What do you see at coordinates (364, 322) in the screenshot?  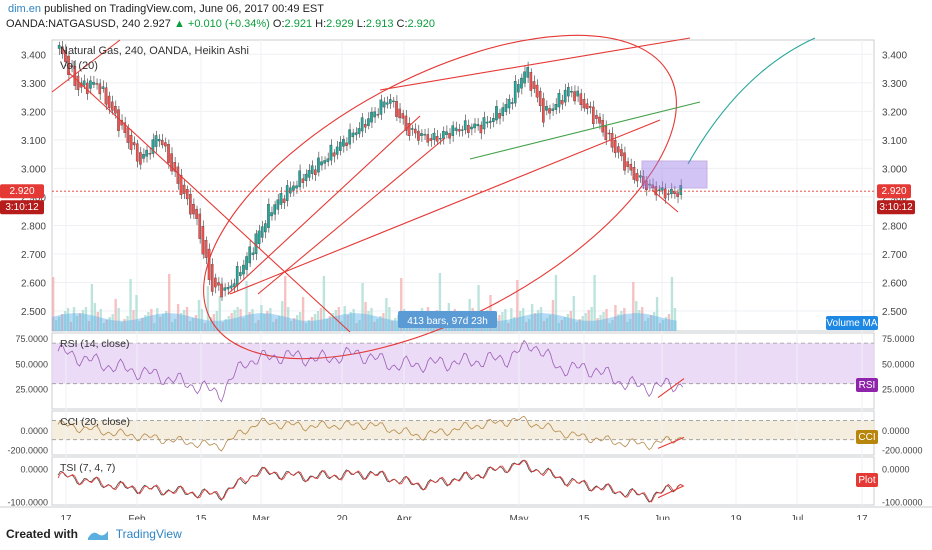 I see `volume-ma-area` at bounding box center [364, 322].